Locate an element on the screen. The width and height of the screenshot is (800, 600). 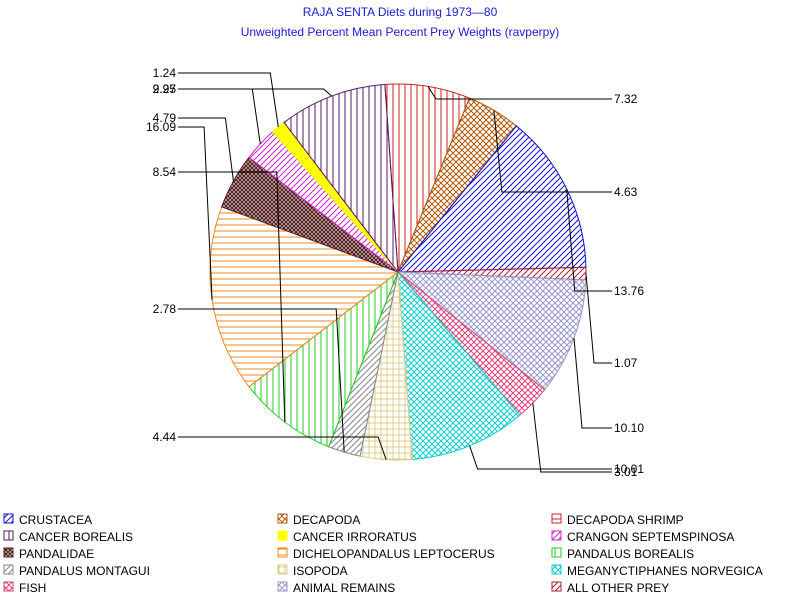
leader-line-cancer-borealis is located at coordinates (255, 92).